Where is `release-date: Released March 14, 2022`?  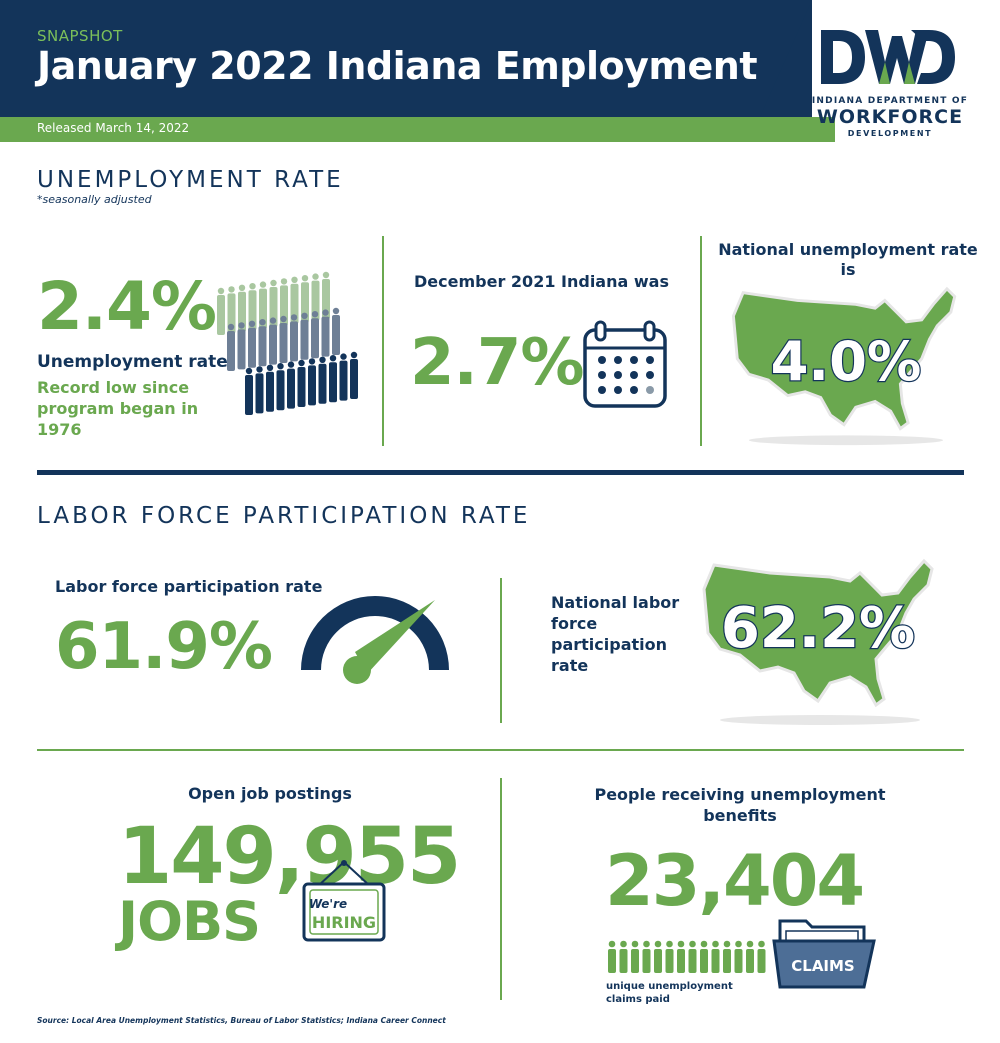 release-date: Released March 14, 2022 is located at coordinates (113, 128).